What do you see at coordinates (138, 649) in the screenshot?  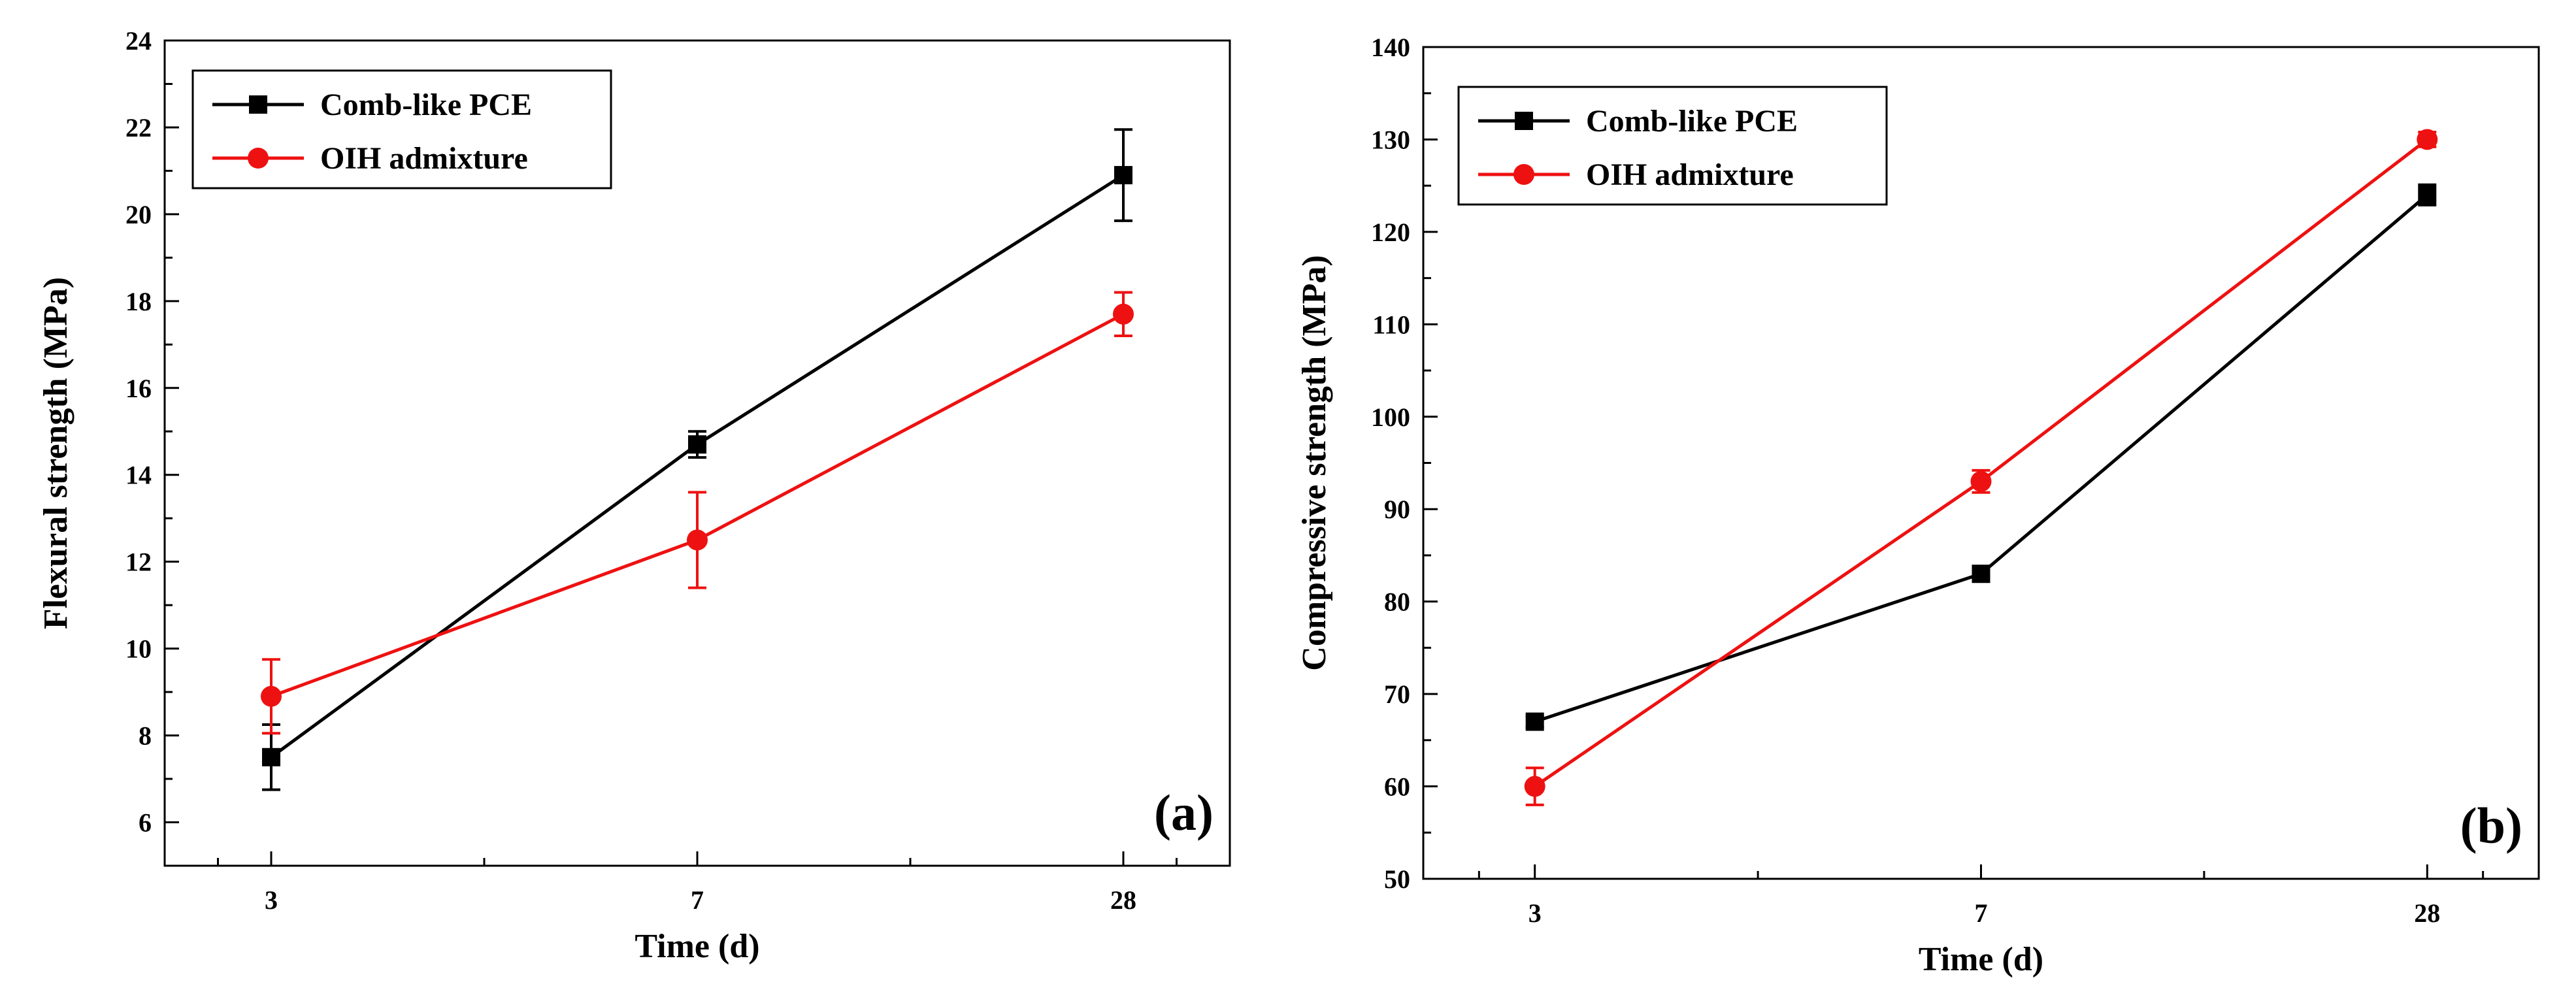 I see `y-tick-label: 10` at bounding box center [138, 649].